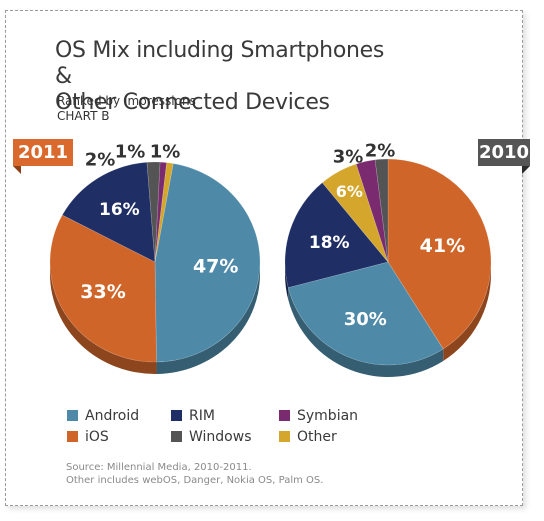 The image size is (544, 521). What do you see at coordinates (119, 210) in the screenshot?
I see `data-label-rim: 16%` at bounding box center [119, 210].